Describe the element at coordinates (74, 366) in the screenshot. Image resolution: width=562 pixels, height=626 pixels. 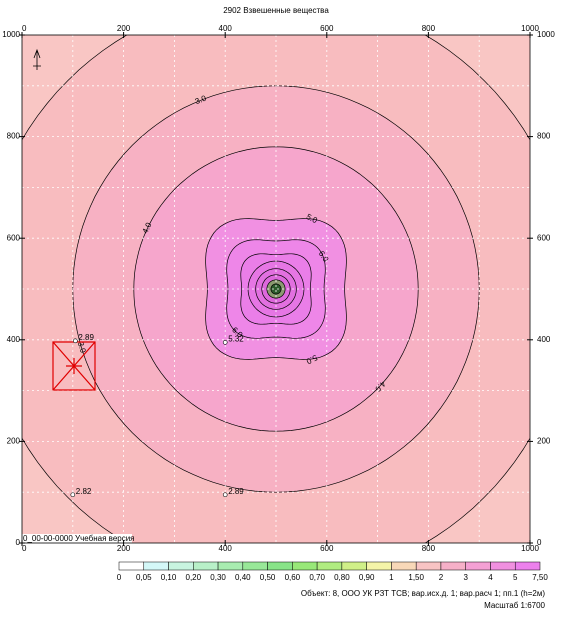
I see `source-symbol` at that location.